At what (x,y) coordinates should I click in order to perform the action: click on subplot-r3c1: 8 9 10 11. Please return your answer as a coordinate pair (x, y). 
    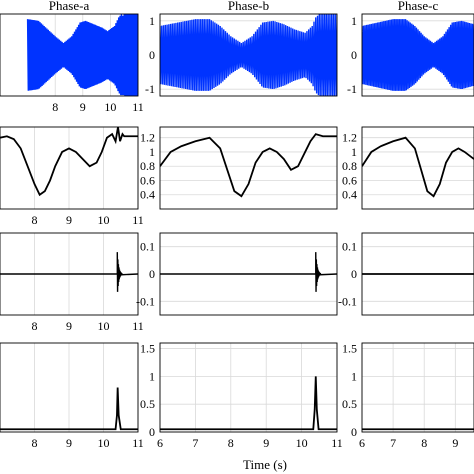
    Looking at the image, I should click on (72, 282).